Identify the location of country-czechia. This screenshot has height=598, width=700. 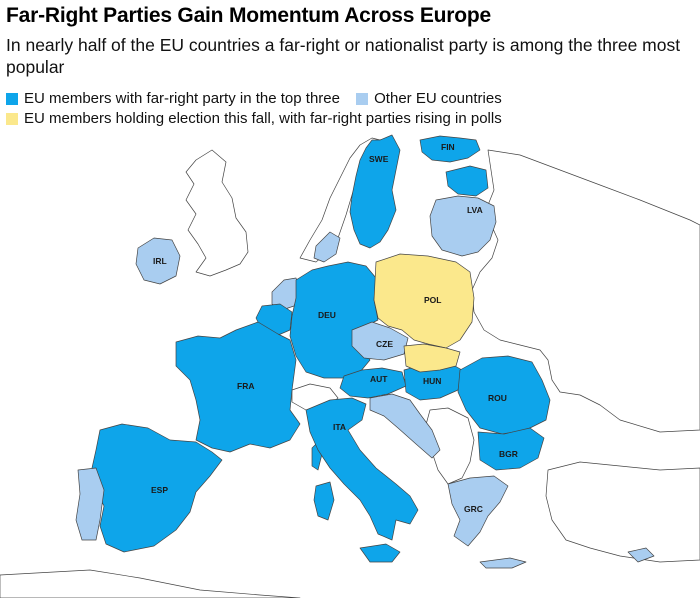
(380, 341).